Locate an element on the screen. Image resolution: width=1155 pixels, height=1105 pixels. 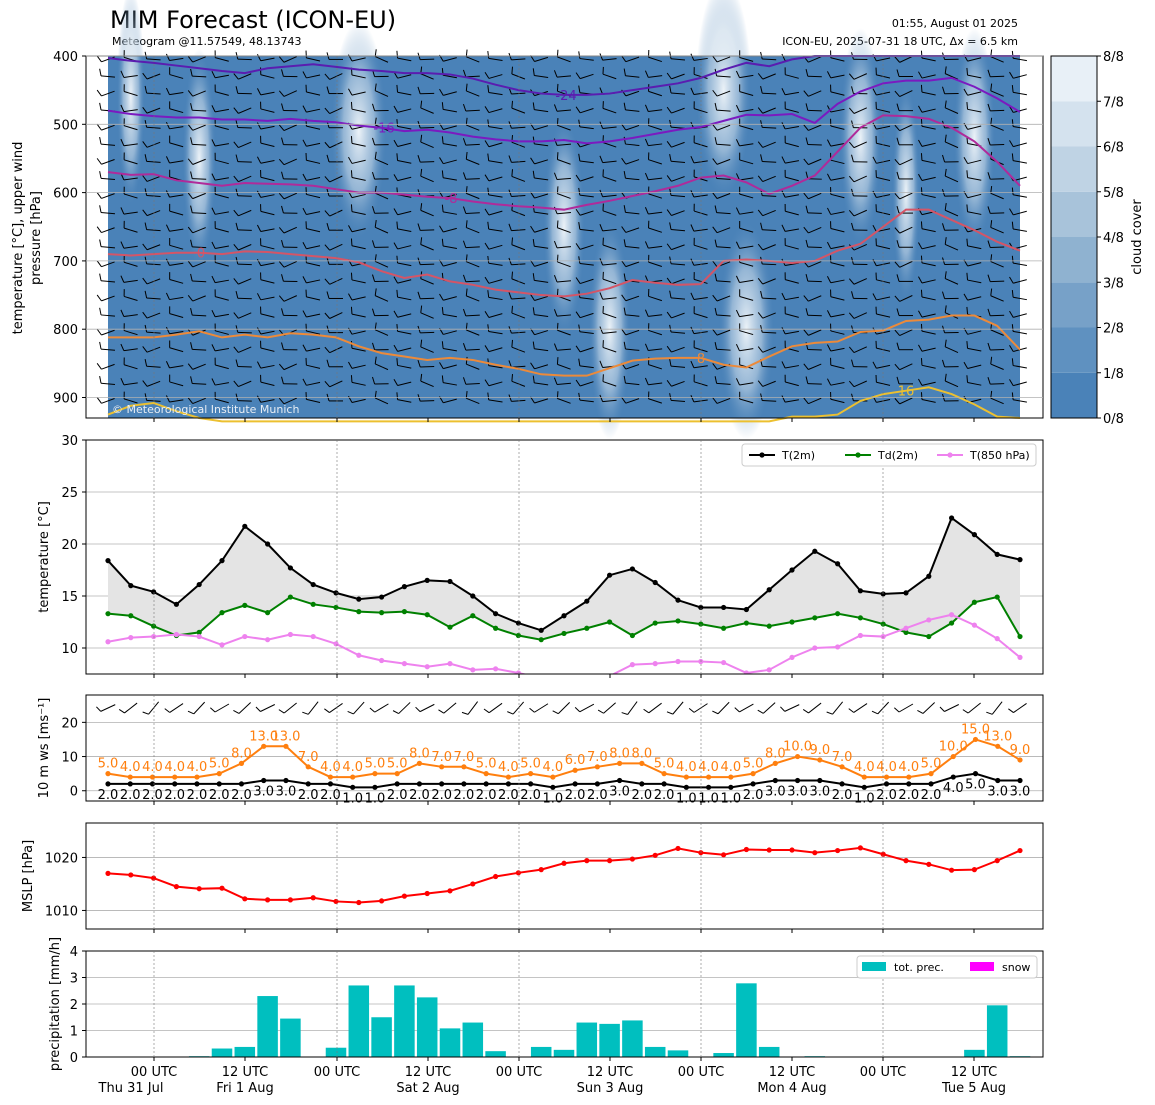
data-label: 8.0 is located at coordinates (419, 753).